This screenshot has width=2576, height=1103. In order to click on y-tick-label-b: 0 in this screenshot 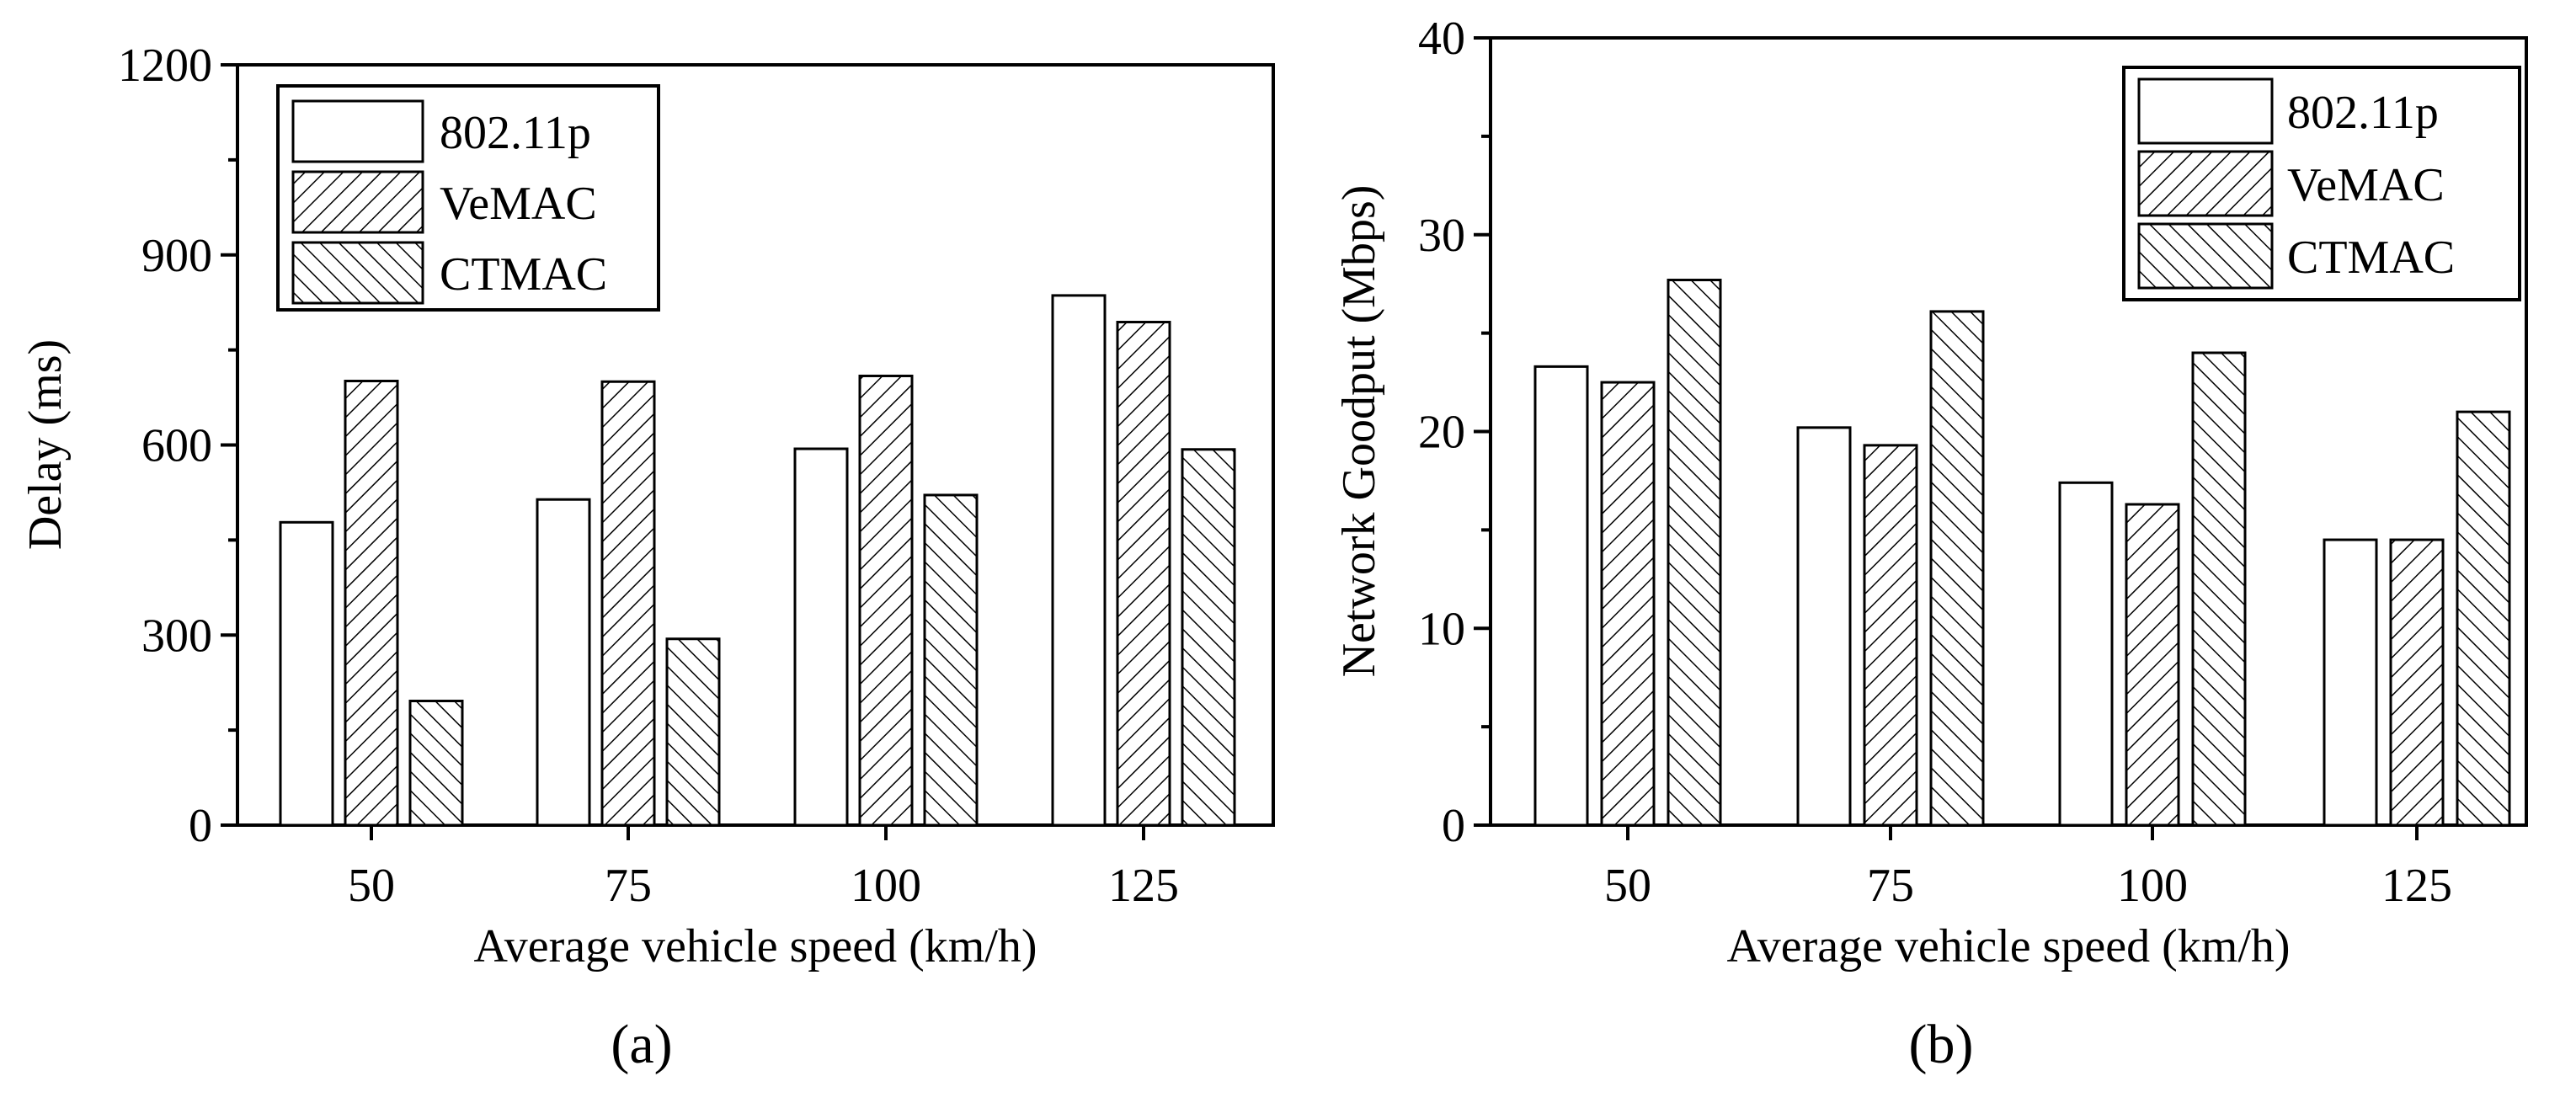, I will do `click(1453, 826)`.